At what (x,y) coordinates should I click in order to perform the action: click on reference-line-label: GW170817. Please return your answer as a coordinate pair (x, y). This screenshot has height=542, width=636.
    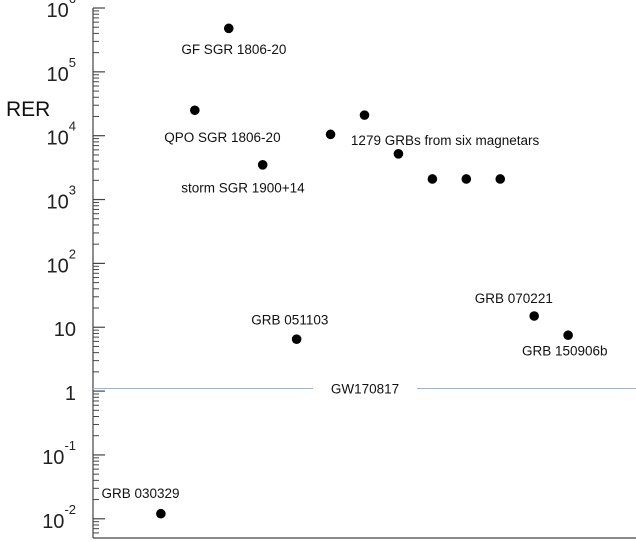
    Looking at the image, I should click on (365, 388).